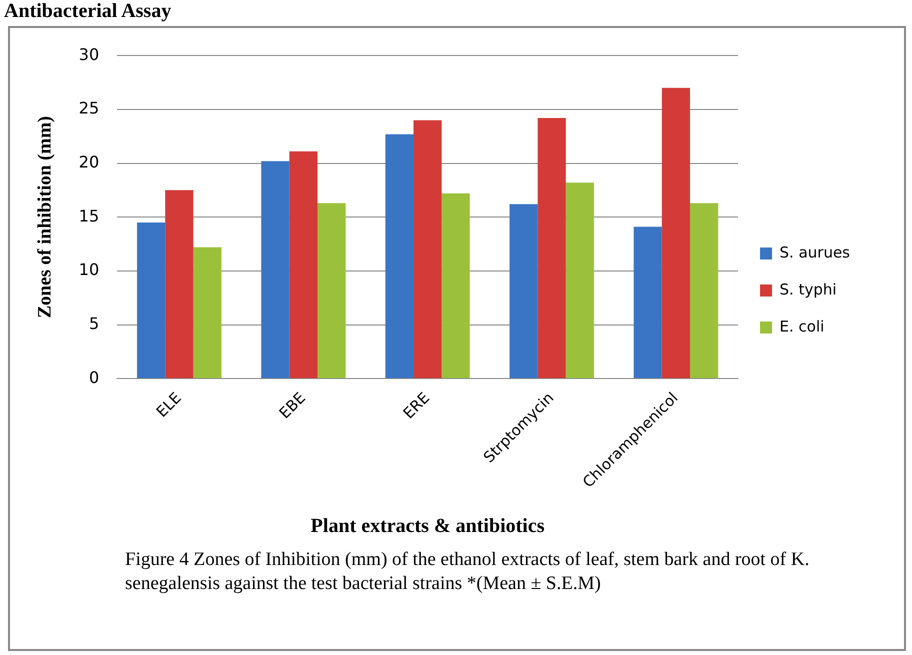  I want to click on y-tick-label: 25, so click(89, 108).